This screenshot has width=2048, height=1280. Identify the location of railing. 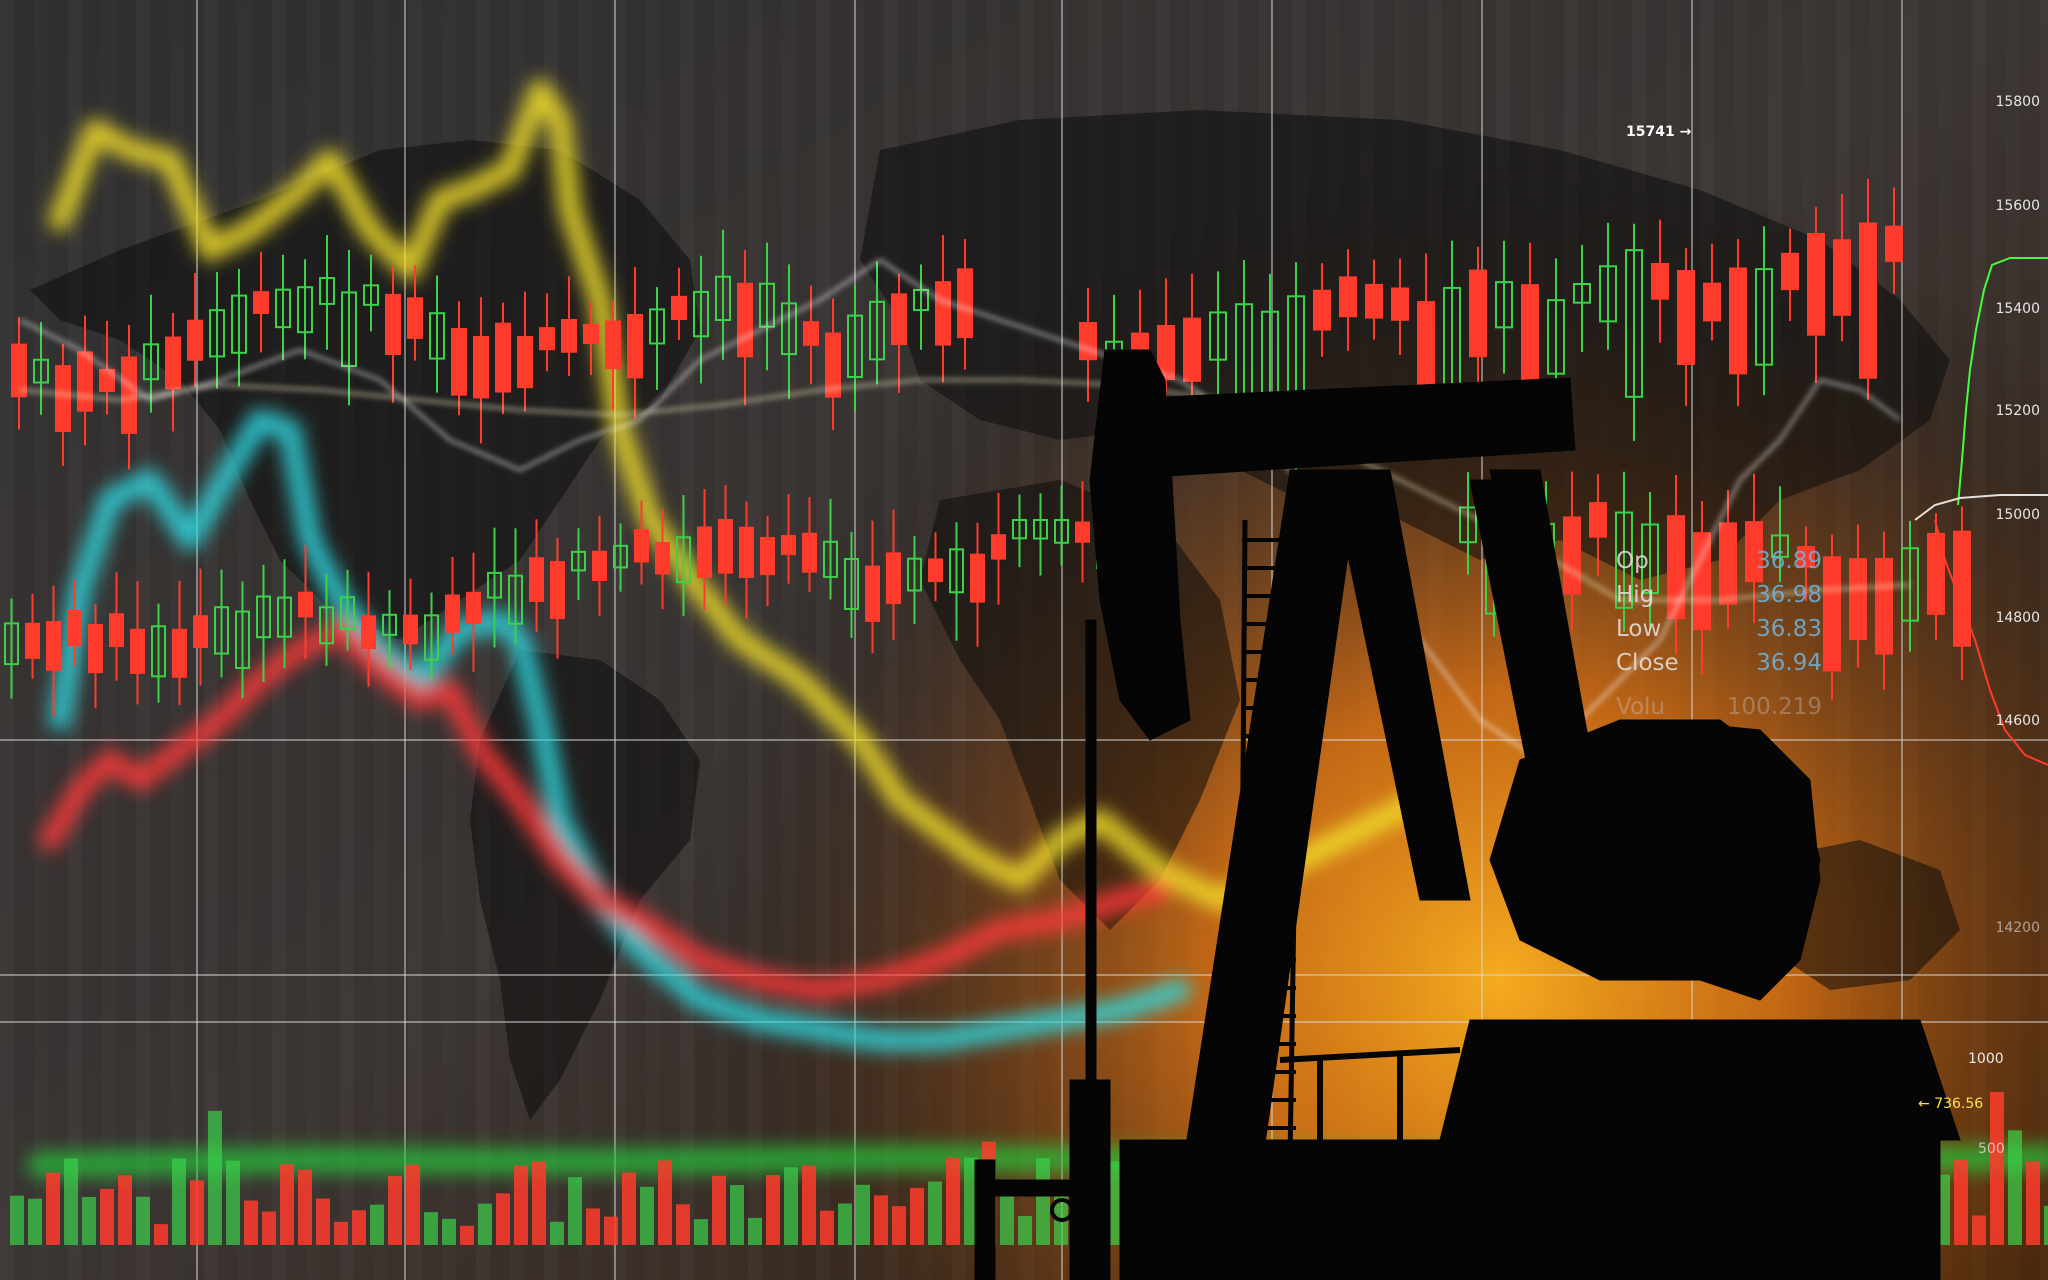
(1609, 1163).